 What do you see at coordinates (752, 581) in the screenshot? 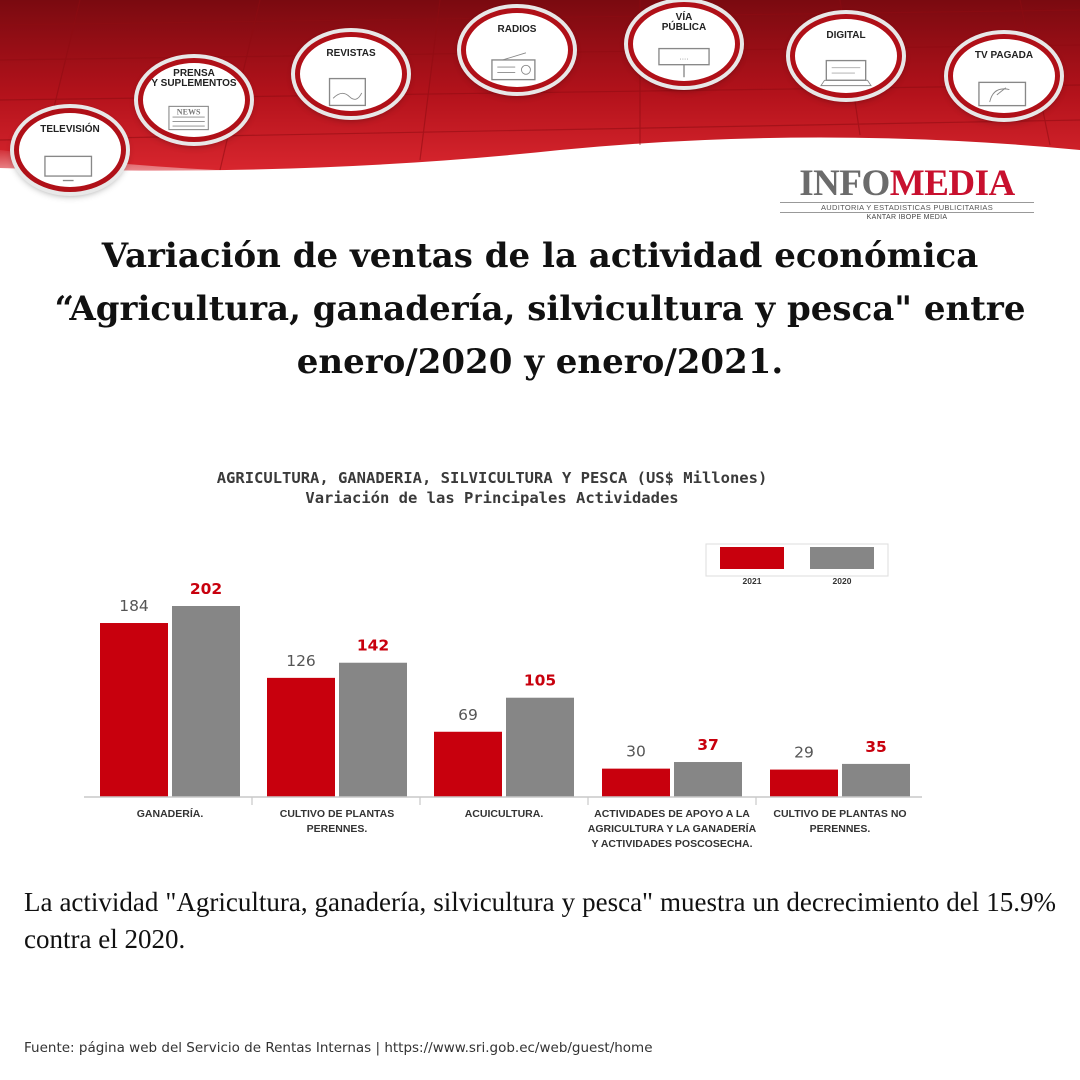
I see `legend-label-2021: 2021` at bounding box center [752, 581].